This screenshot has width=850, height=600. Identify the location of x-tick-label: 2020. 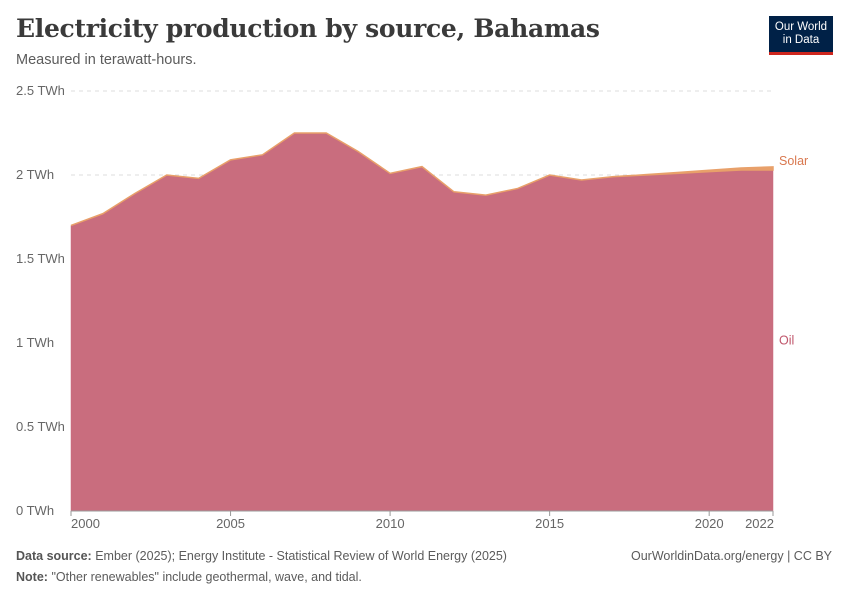
(709, 523).